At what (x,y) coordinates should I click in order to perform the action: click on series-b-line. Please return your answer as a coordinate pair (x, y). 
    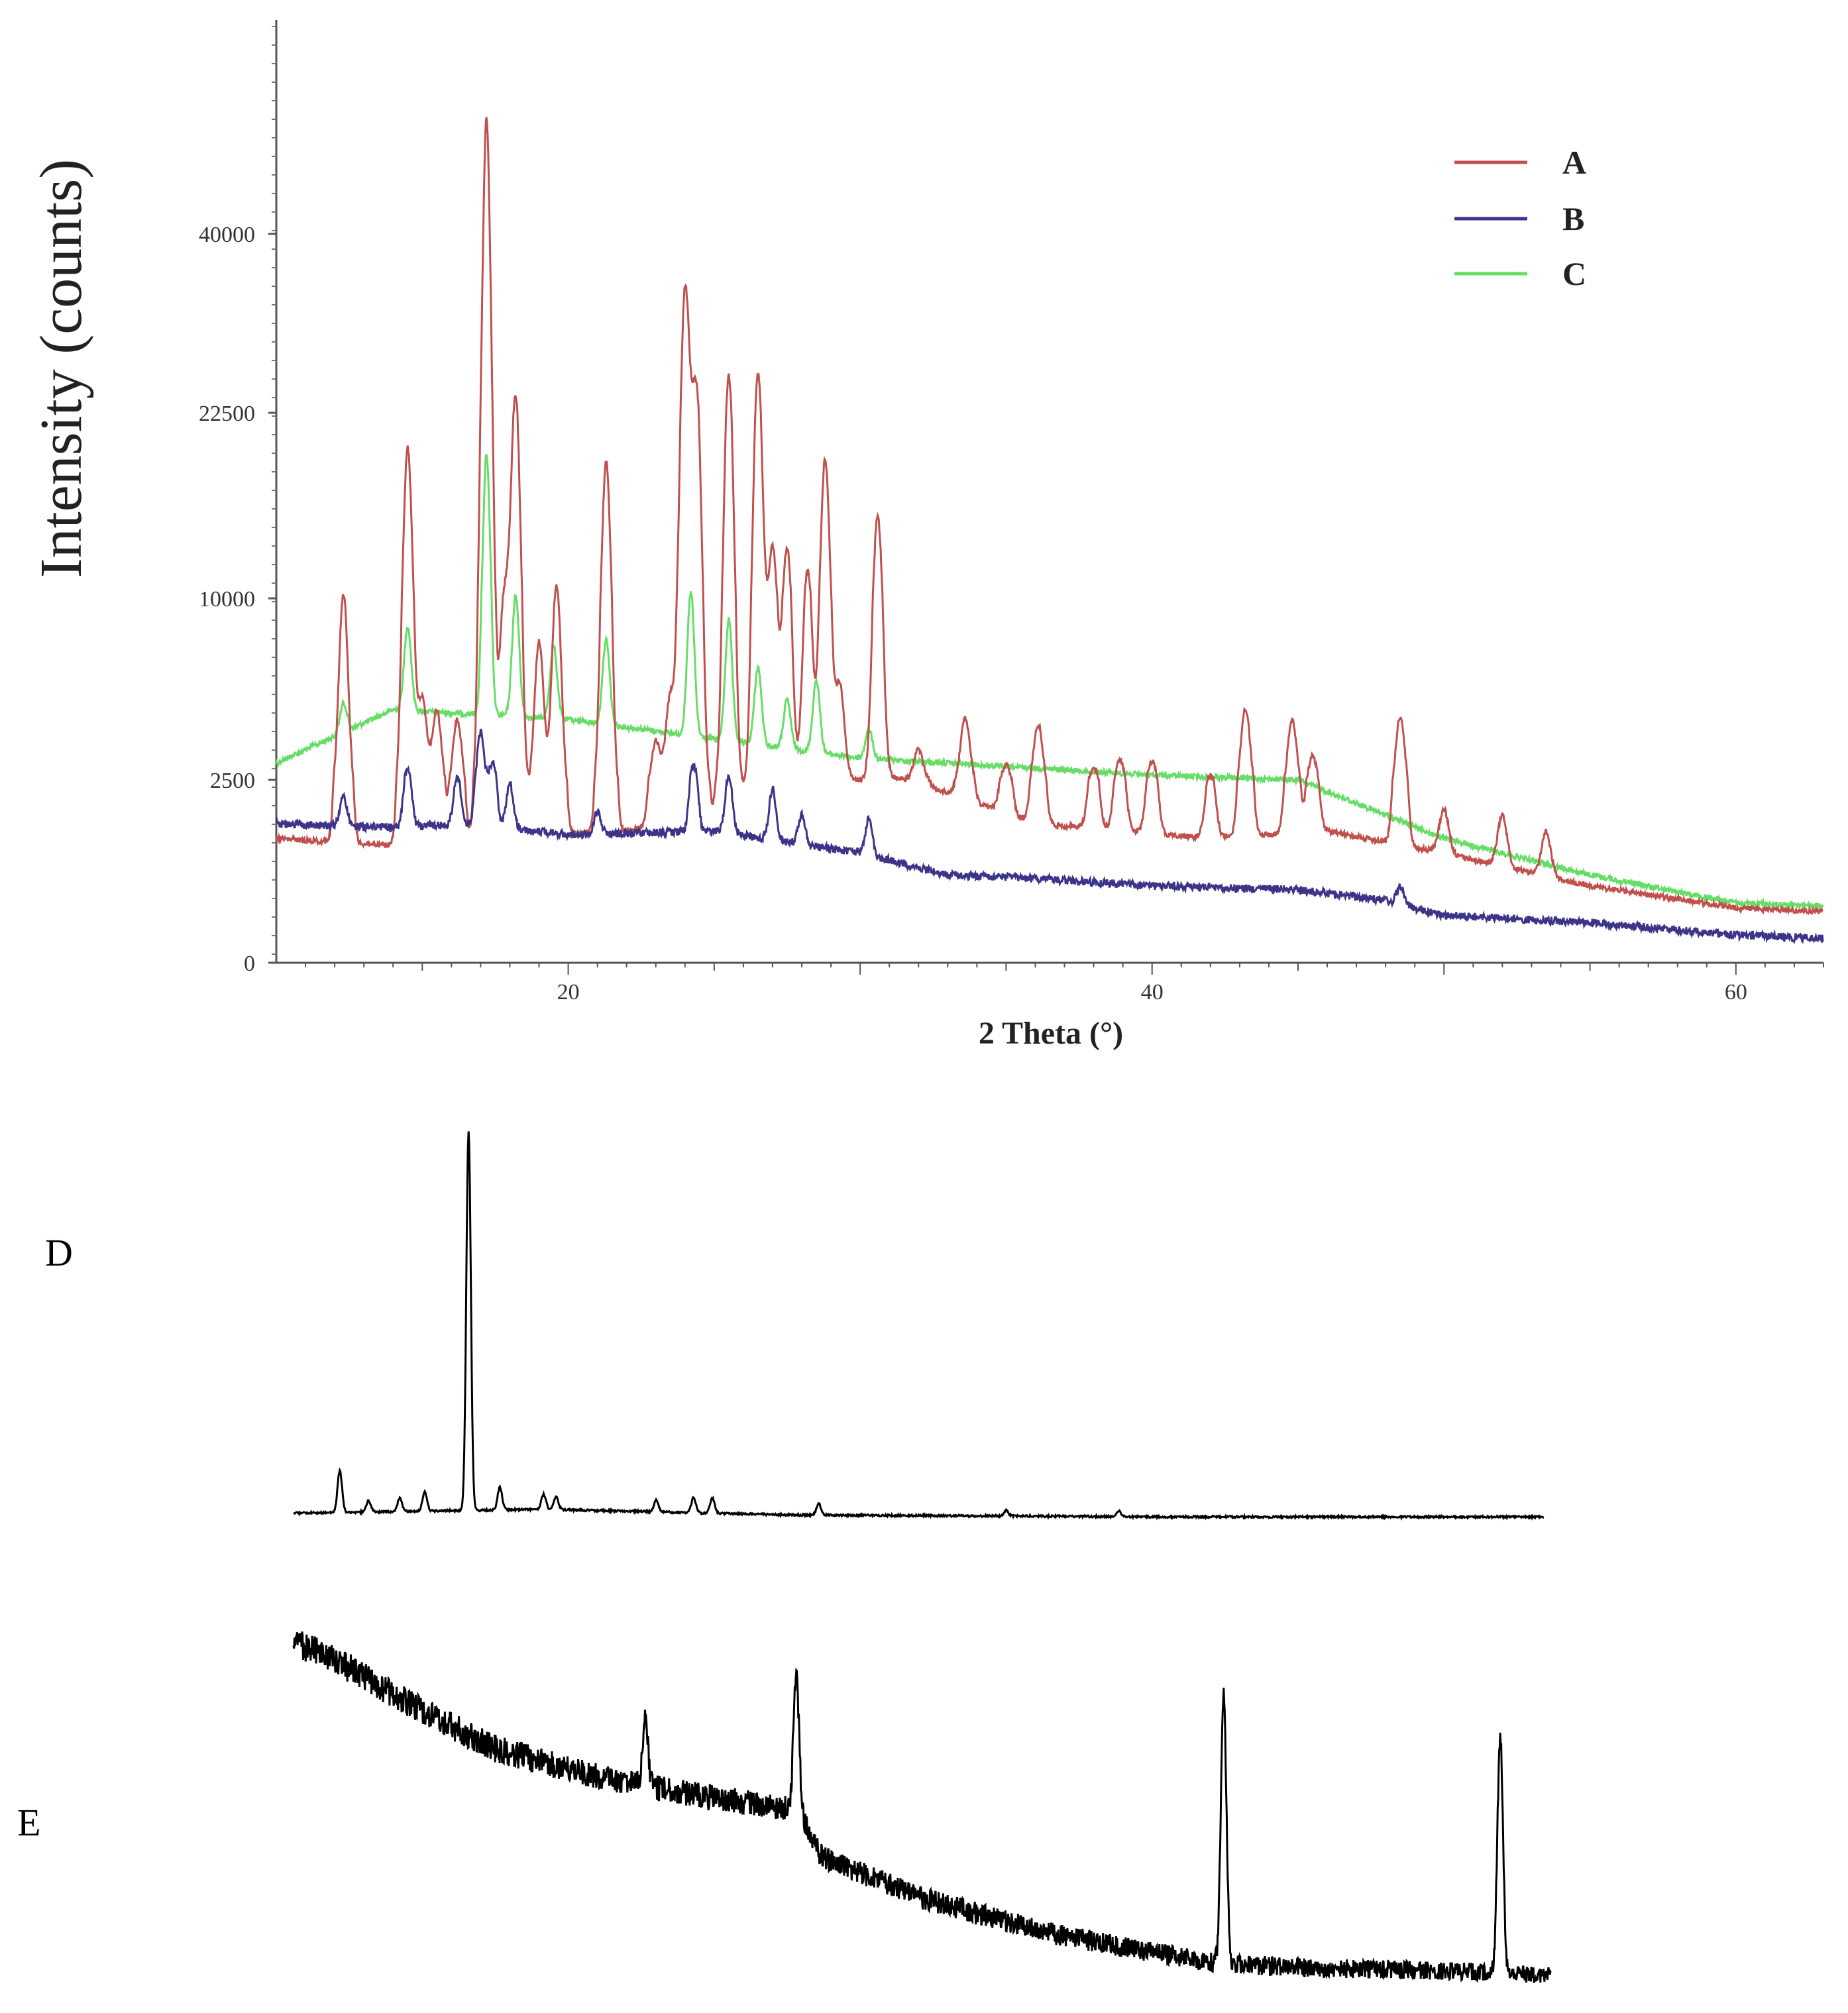
    Looking at the image, I should click on (1049, 836).